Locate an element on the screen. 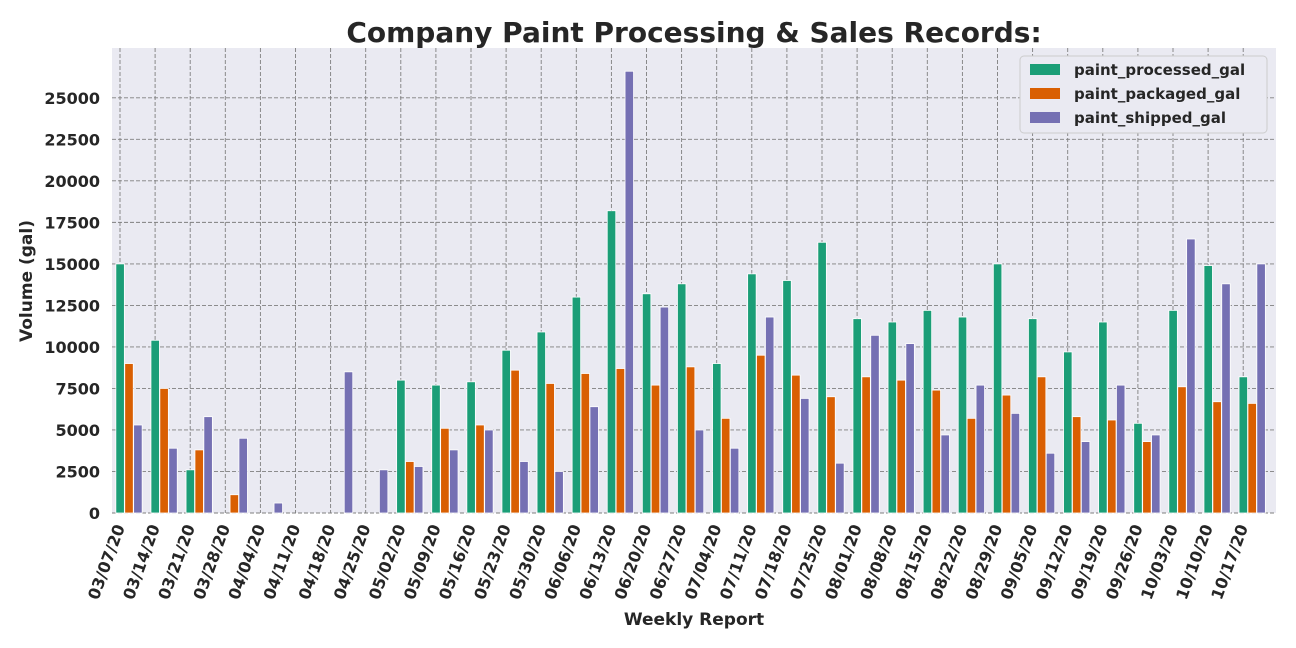 Image resolution: width=1296 pixels, height=648 pixels. y-tick-label: 0 is located at coordinates (94, 513).